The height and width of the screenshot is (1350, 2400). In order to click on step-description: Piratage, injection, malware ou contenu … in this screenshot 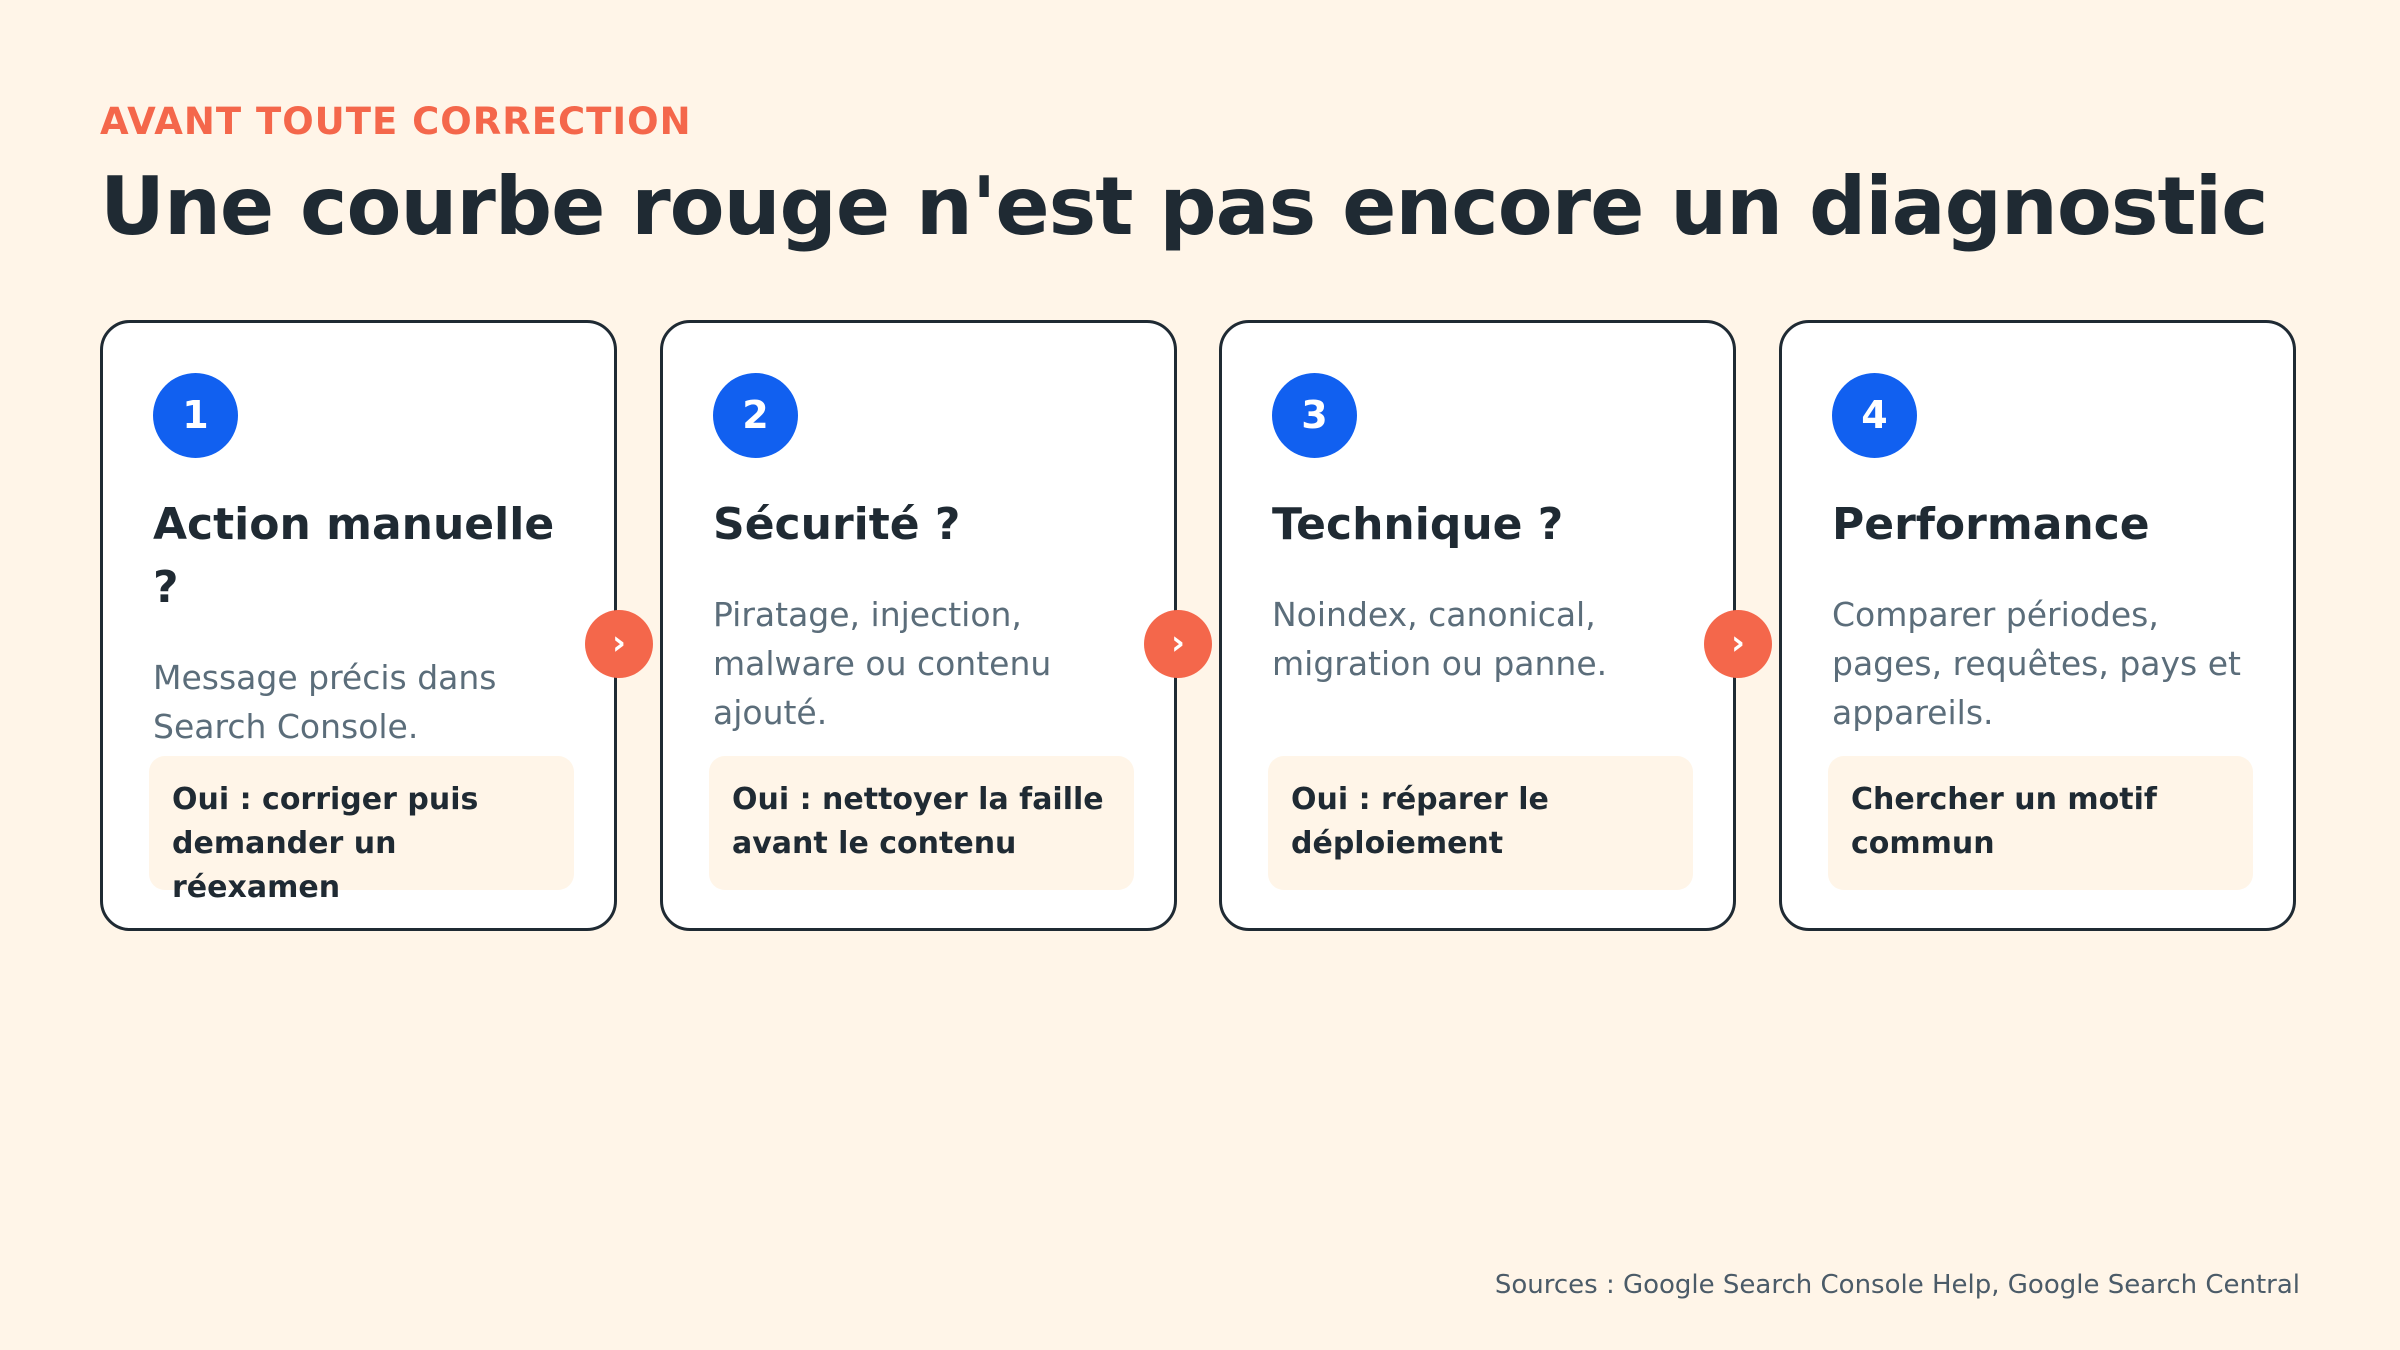, I will do `click(882, 663)`.